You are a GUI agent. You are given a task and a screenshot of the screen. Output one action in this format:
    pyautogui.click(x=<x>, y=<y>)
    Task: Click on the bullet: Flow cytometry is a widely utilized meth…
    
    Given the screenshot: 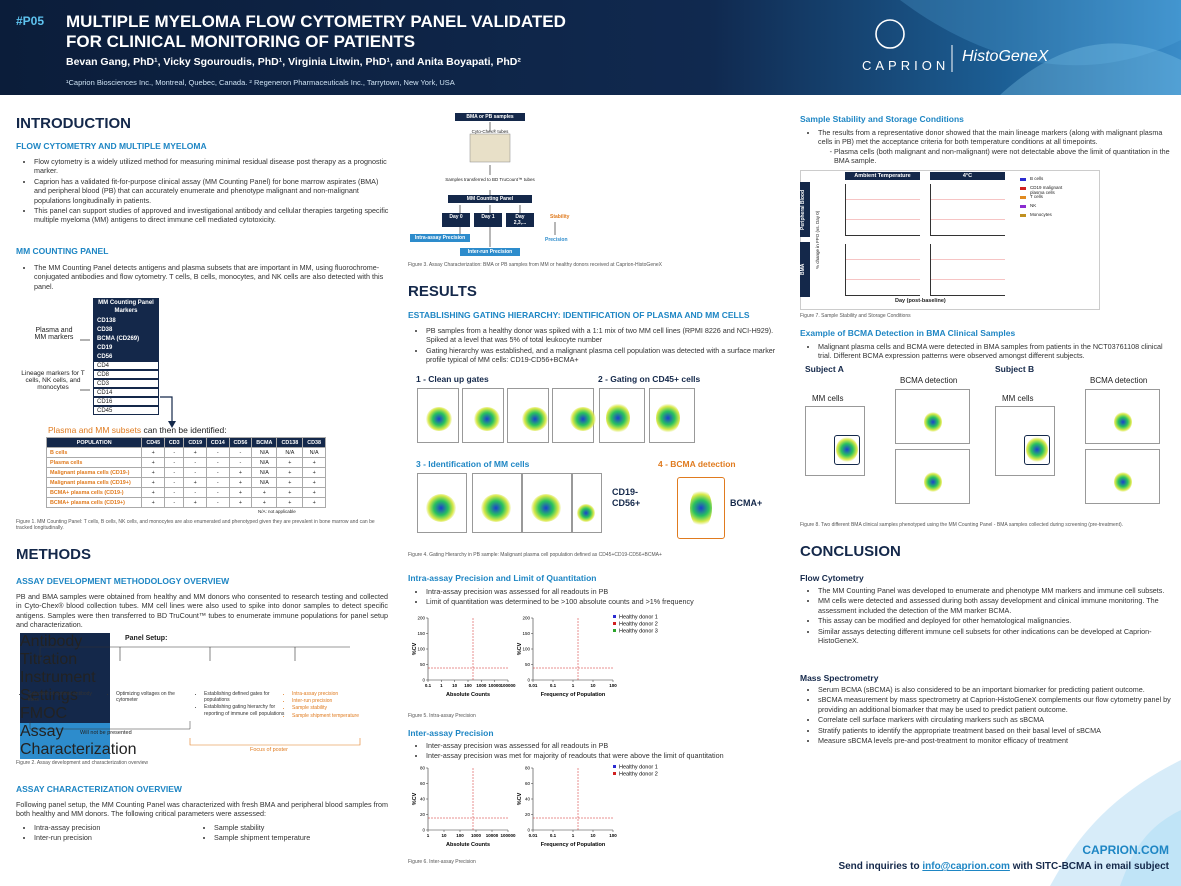 What is the action you would take?
    pyautogui.click(x=212, y=166)
    